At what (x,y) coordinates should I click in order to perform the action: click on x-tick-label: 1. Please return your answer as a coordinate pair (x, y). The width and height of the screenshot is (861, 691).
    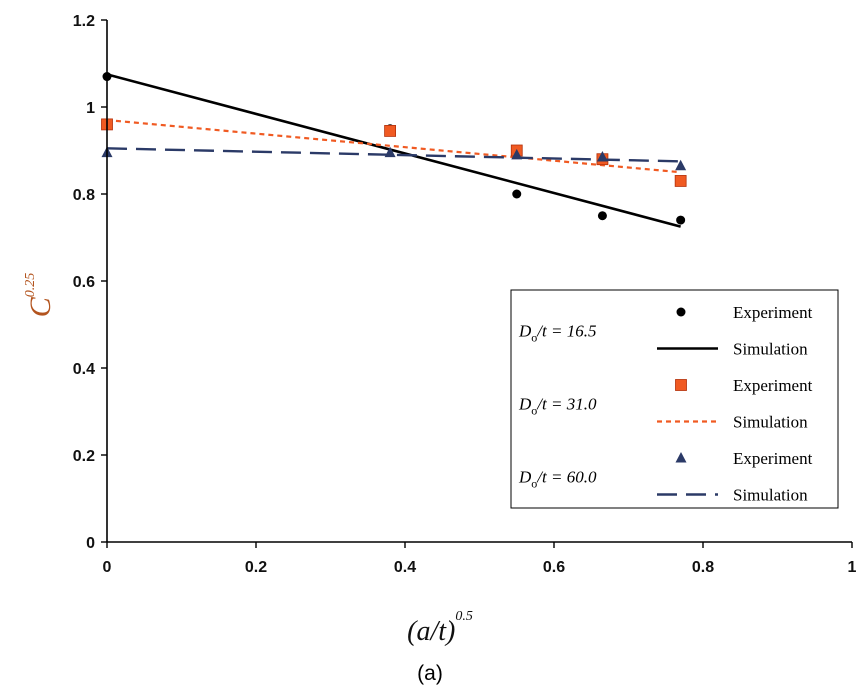
    Looking at the image, I should click on (852, 567).